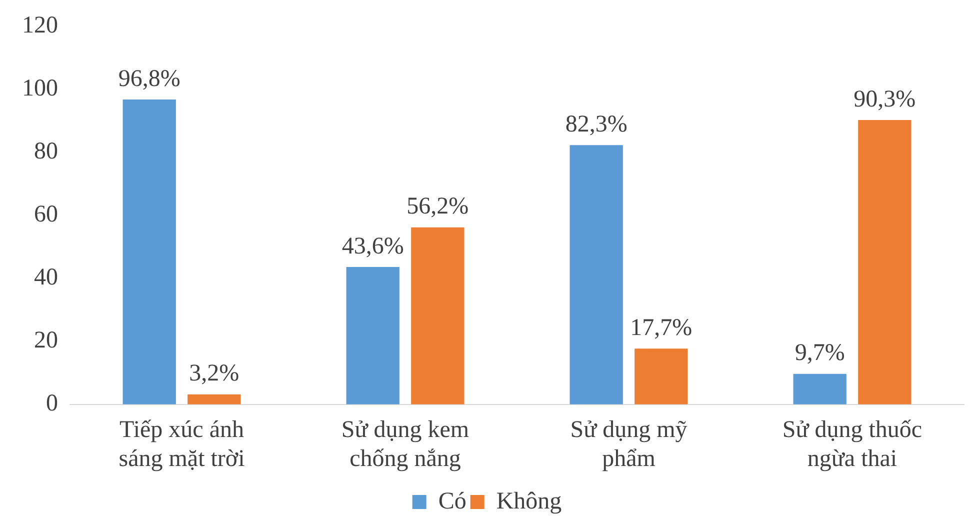  What do you see at coordinates (46, 341) in the screenshot?
I see `y-tick-label: 20` at bounding box center [46, 341].